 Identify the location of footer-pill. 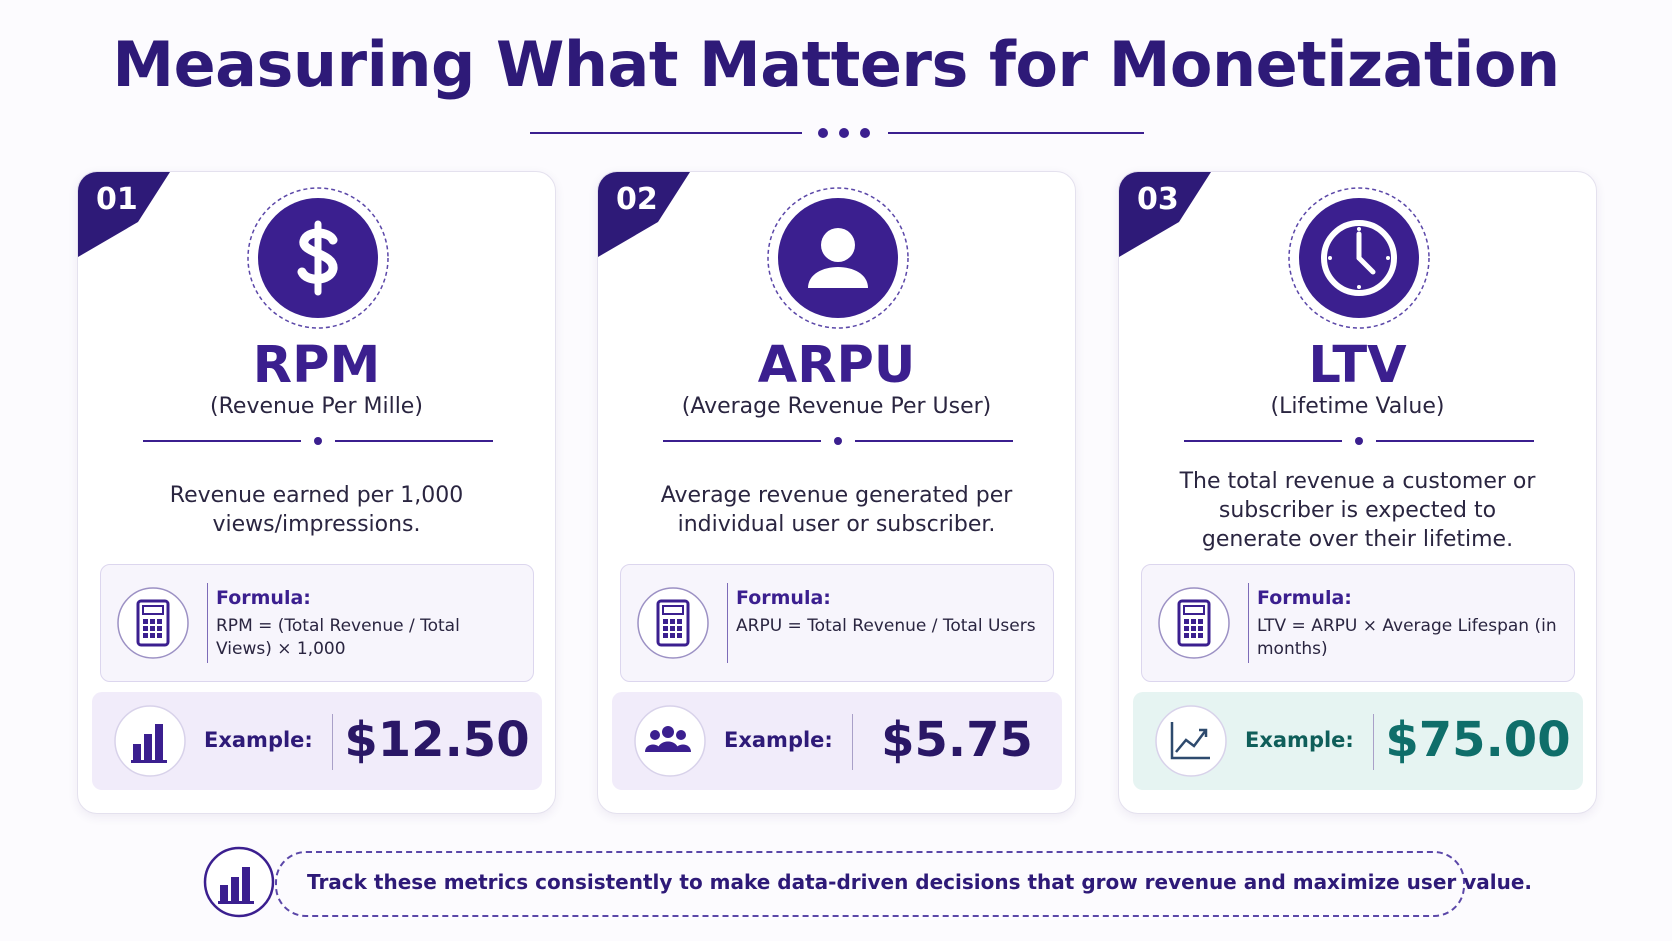
(870, 884).